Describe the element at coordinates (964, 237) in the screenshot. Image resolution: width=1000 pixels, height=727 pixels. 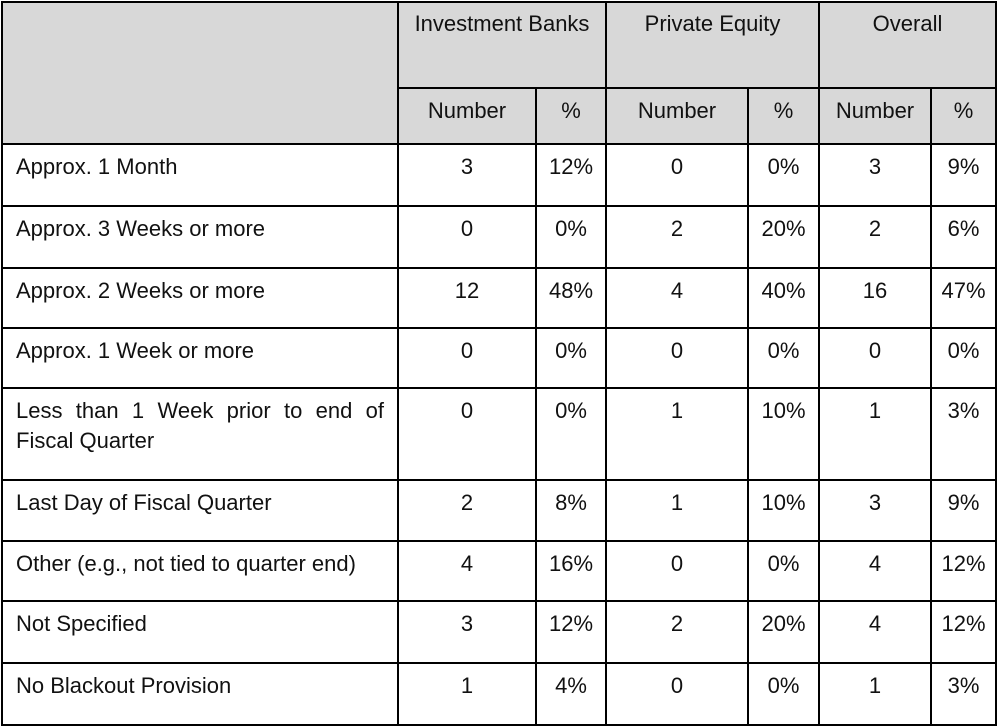
I see `cell-overall-percent: 6%` at that location.